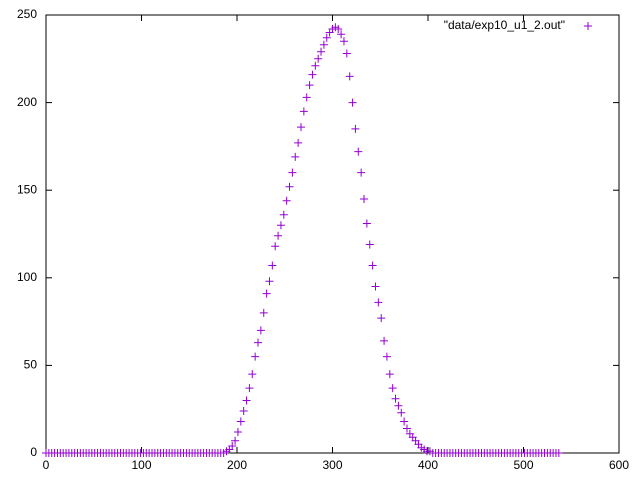 This screenshot has width=640, height=480. Describe the element at coordinates (523, 465) in the screenshot. I see `x-tick-label: 500` at that location.